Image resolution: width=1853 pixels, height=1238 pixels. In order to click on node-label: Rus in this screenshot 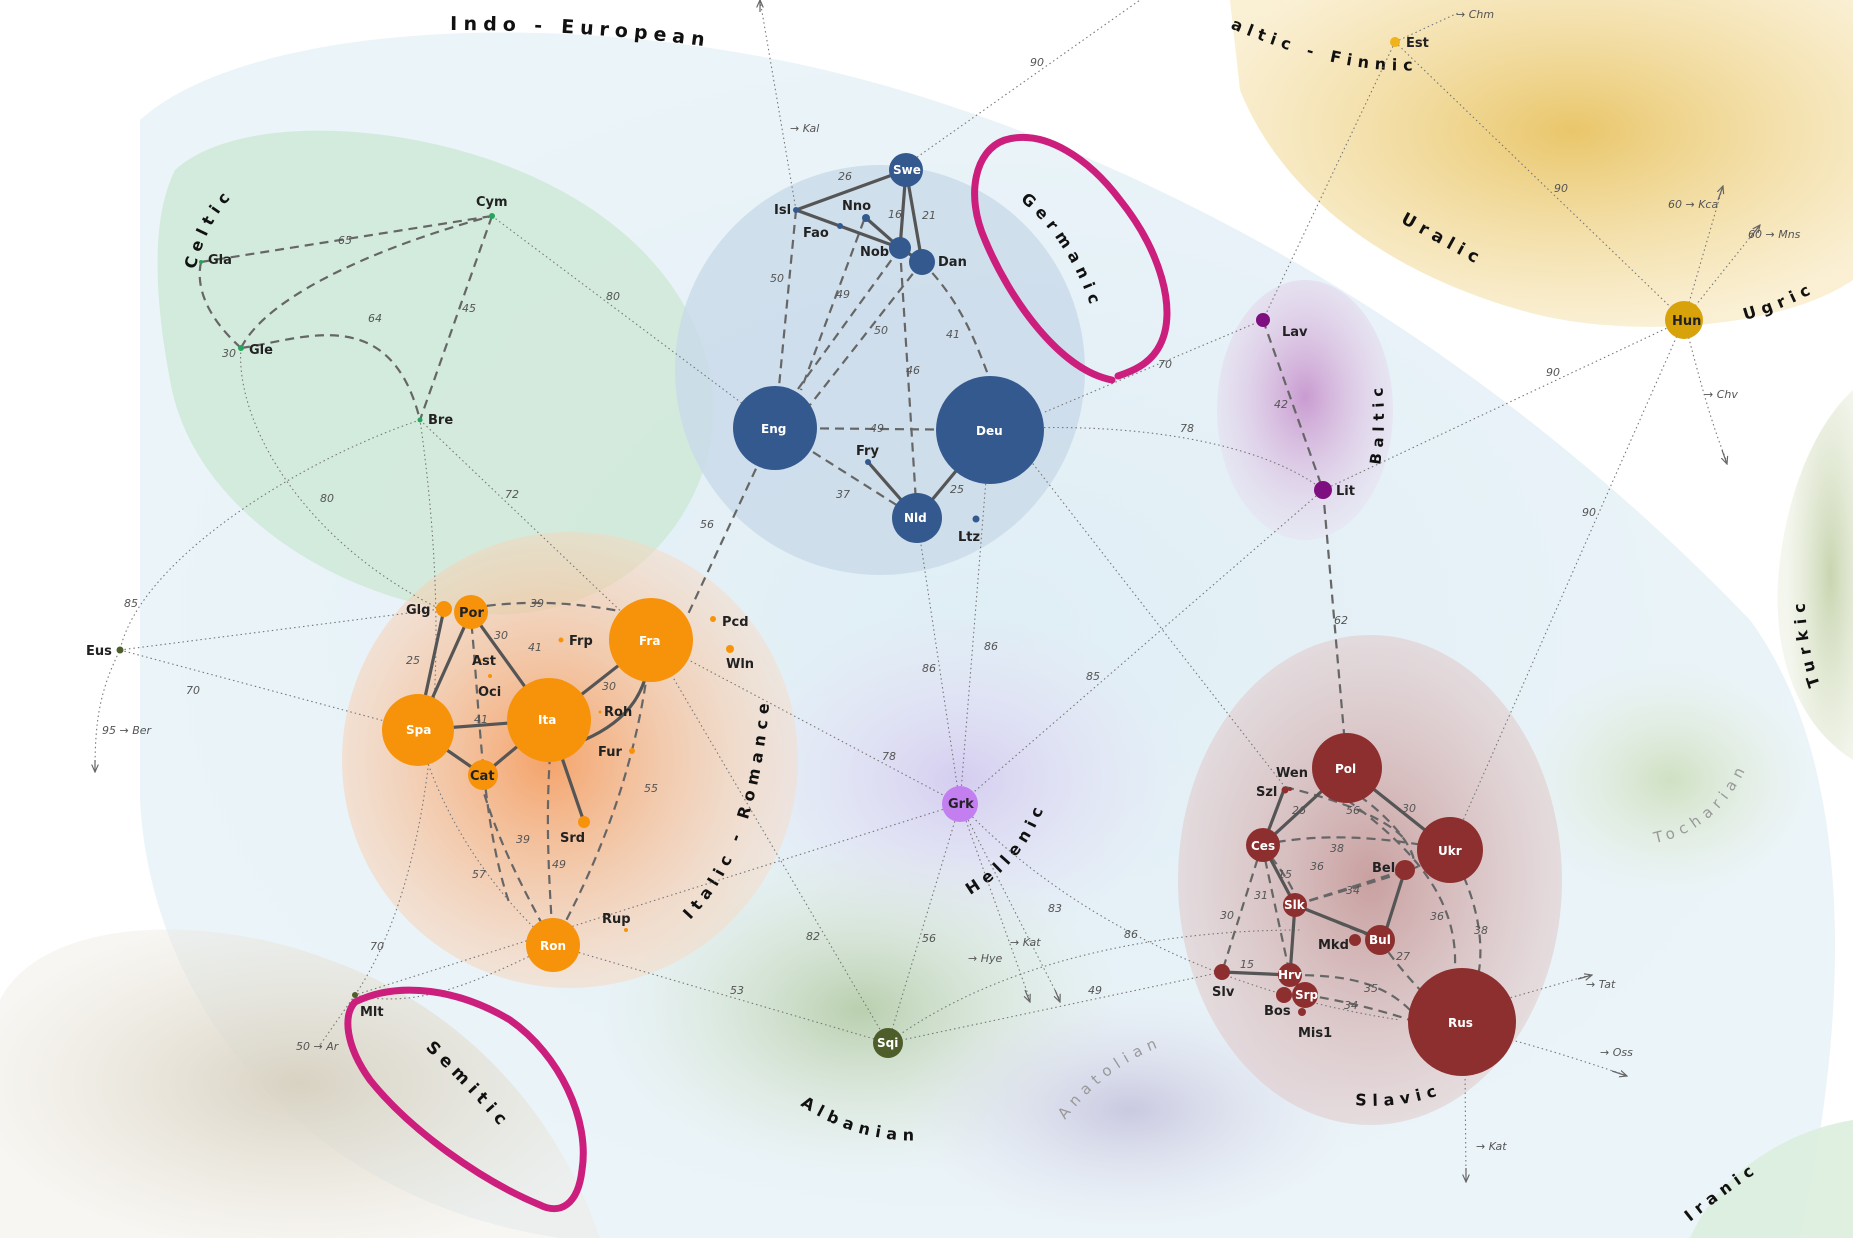, I will do `click(1460, 1023)`.